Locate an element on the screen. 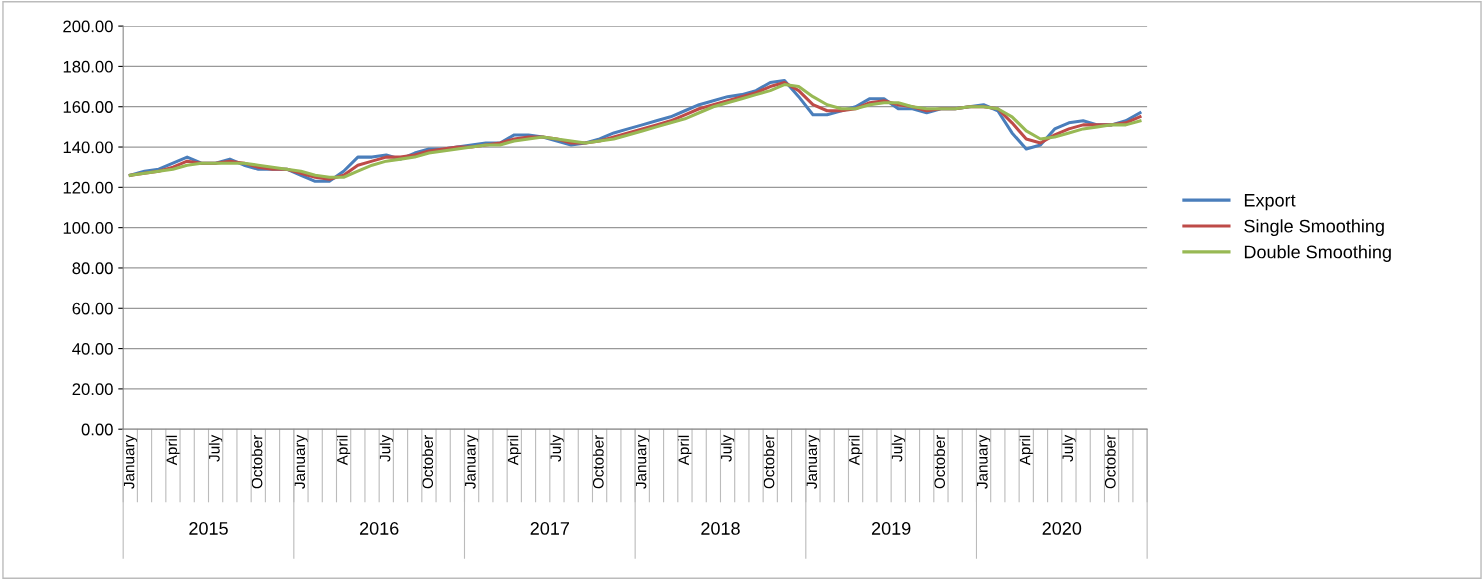 The image size is (1484, 580). y-tick-label: 200.00 is located at coordinates (88, 26).